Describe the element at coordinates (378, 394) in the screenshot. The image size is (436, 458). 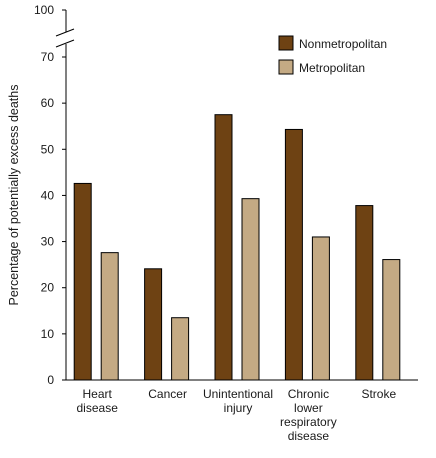
I see `x-tick-label: Stroke` at that location.